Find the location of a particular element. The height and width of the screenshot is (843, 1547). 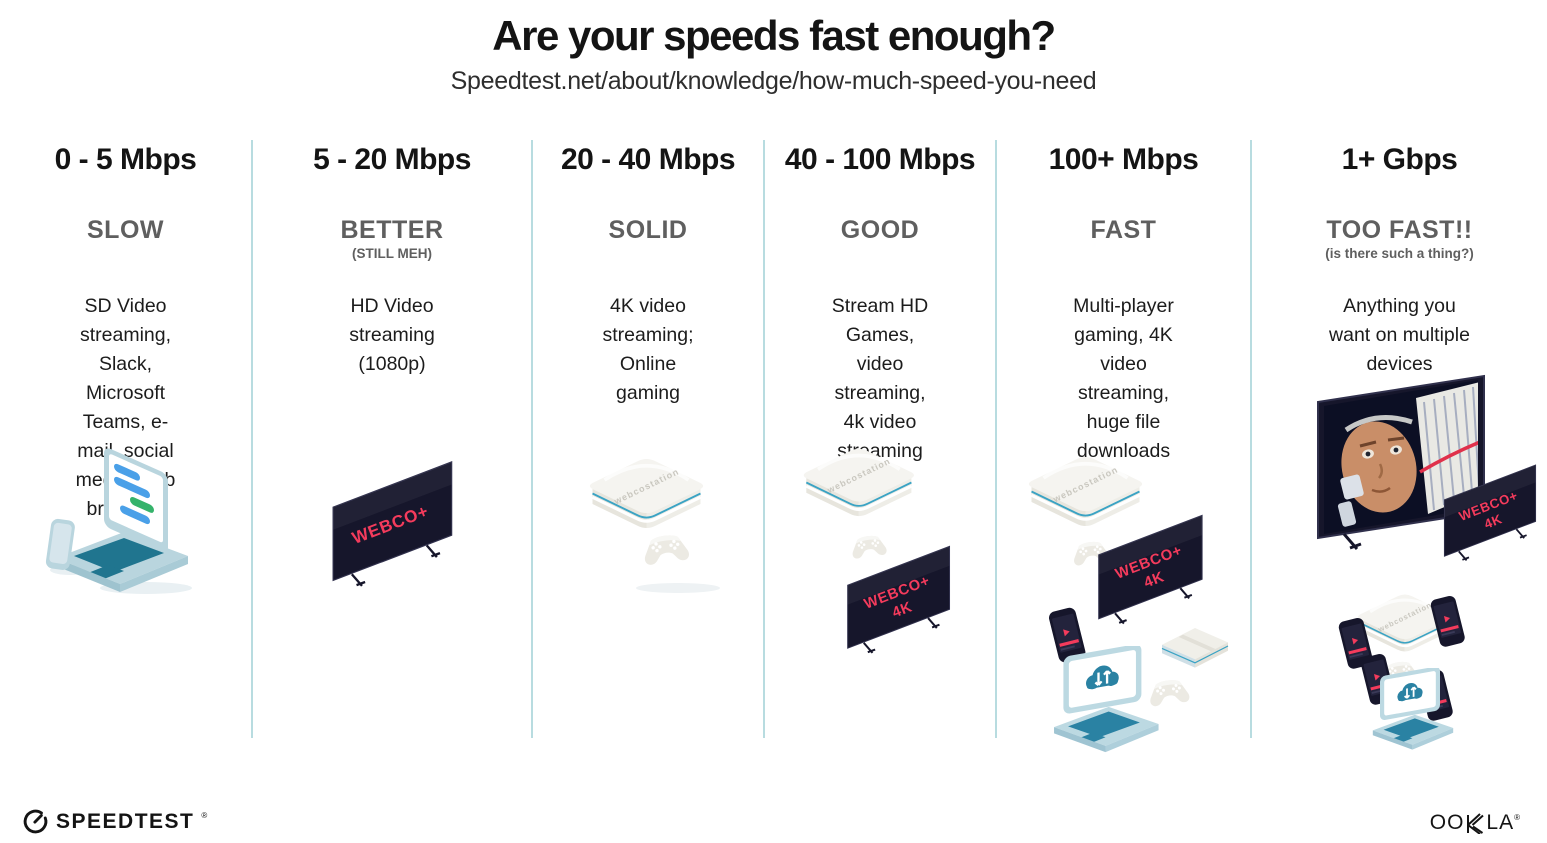

ookla-logo: OO K LA ® is located at coordinates (1475, 823).